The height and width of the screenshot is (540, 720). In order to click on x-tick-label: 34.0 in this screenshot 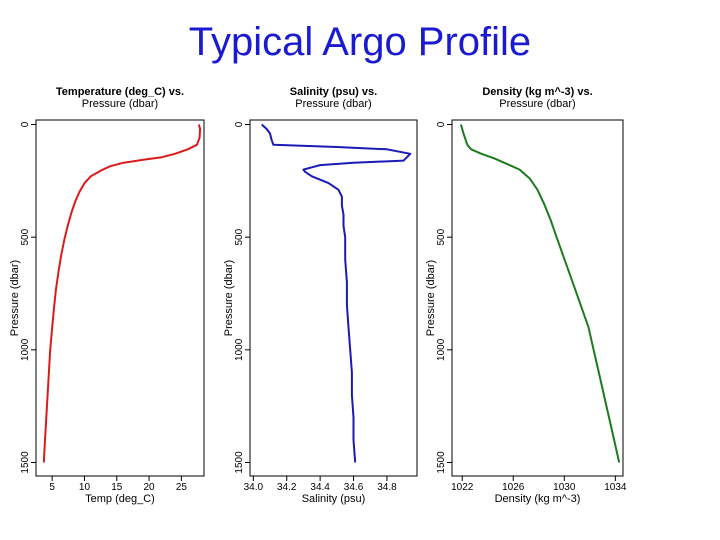, I will do `click(254, 487)`.